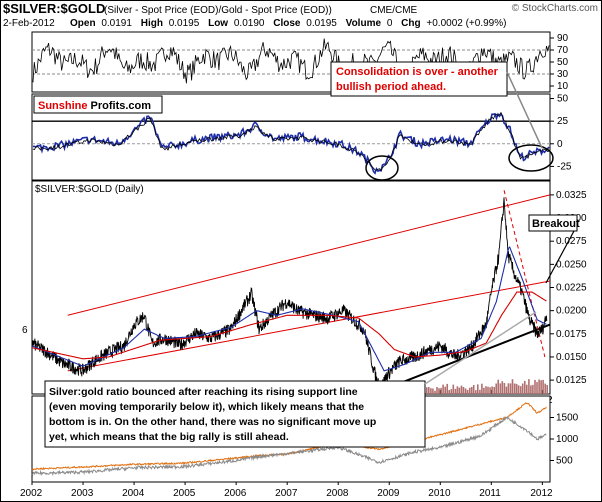 The image size is (602, 502). I want to click on rsi-tick-label: 50, so click(563, 62).